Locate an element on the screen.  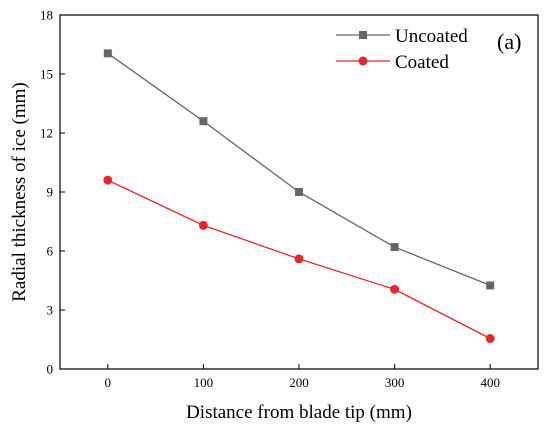
x-tick-label: 300 is located at coordinates (395, 382).